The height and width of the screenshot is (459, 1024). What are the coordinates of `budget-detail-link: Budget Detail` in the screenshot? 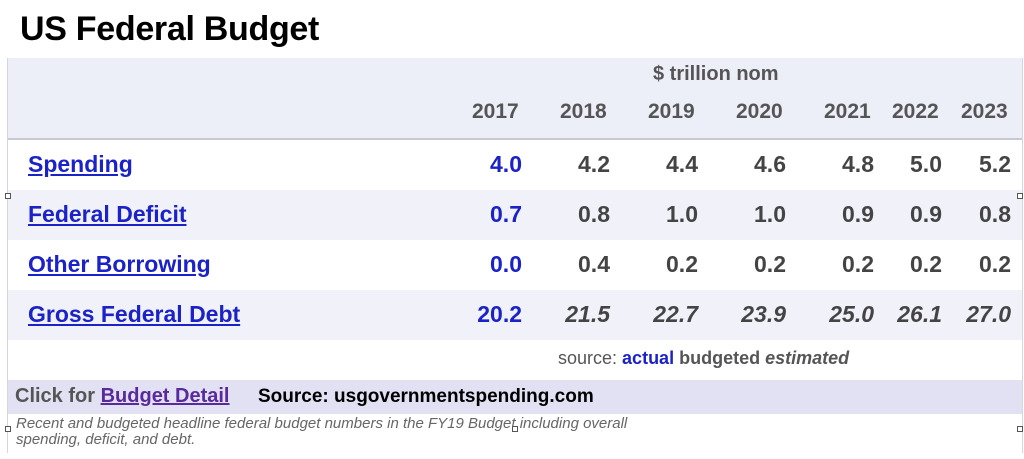 It's located at (165, 396).